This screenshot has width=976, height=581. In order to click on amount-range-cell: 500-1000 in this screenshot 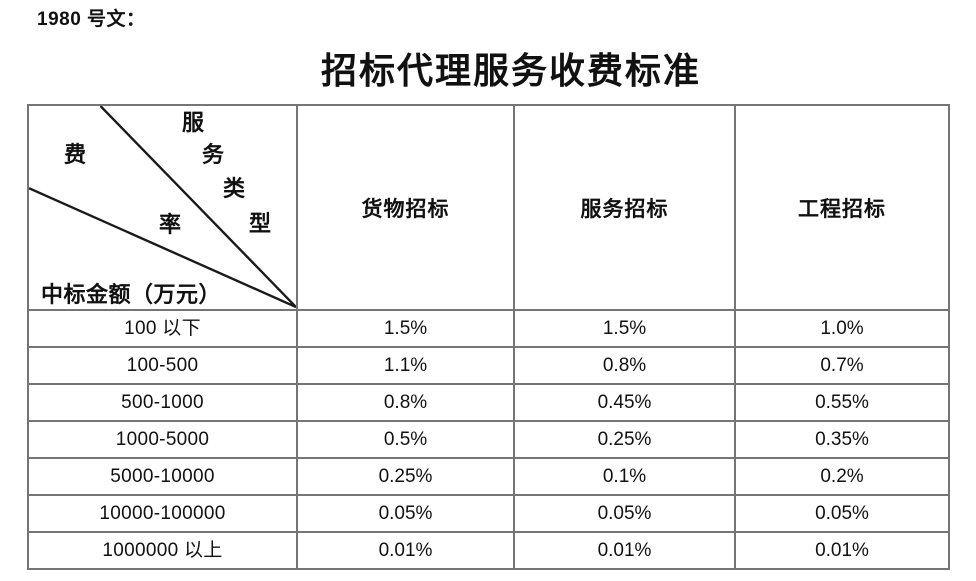, I will do `click(162, 402)`.